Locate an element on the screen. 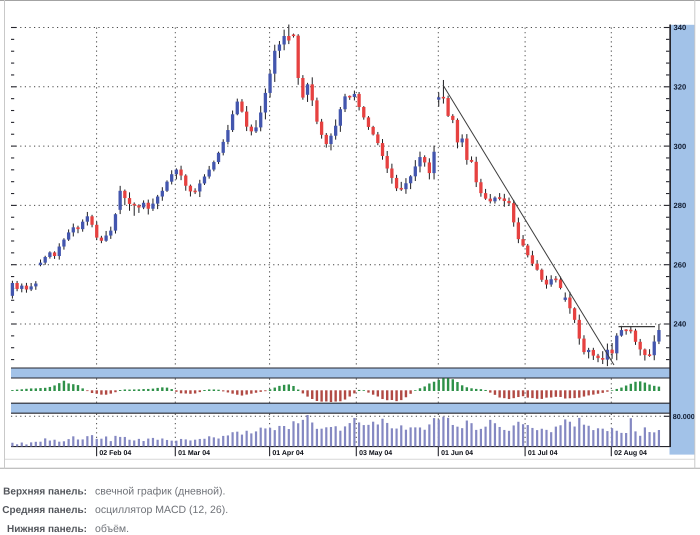  svg-text: 300 is located at coordinates (680, 146).